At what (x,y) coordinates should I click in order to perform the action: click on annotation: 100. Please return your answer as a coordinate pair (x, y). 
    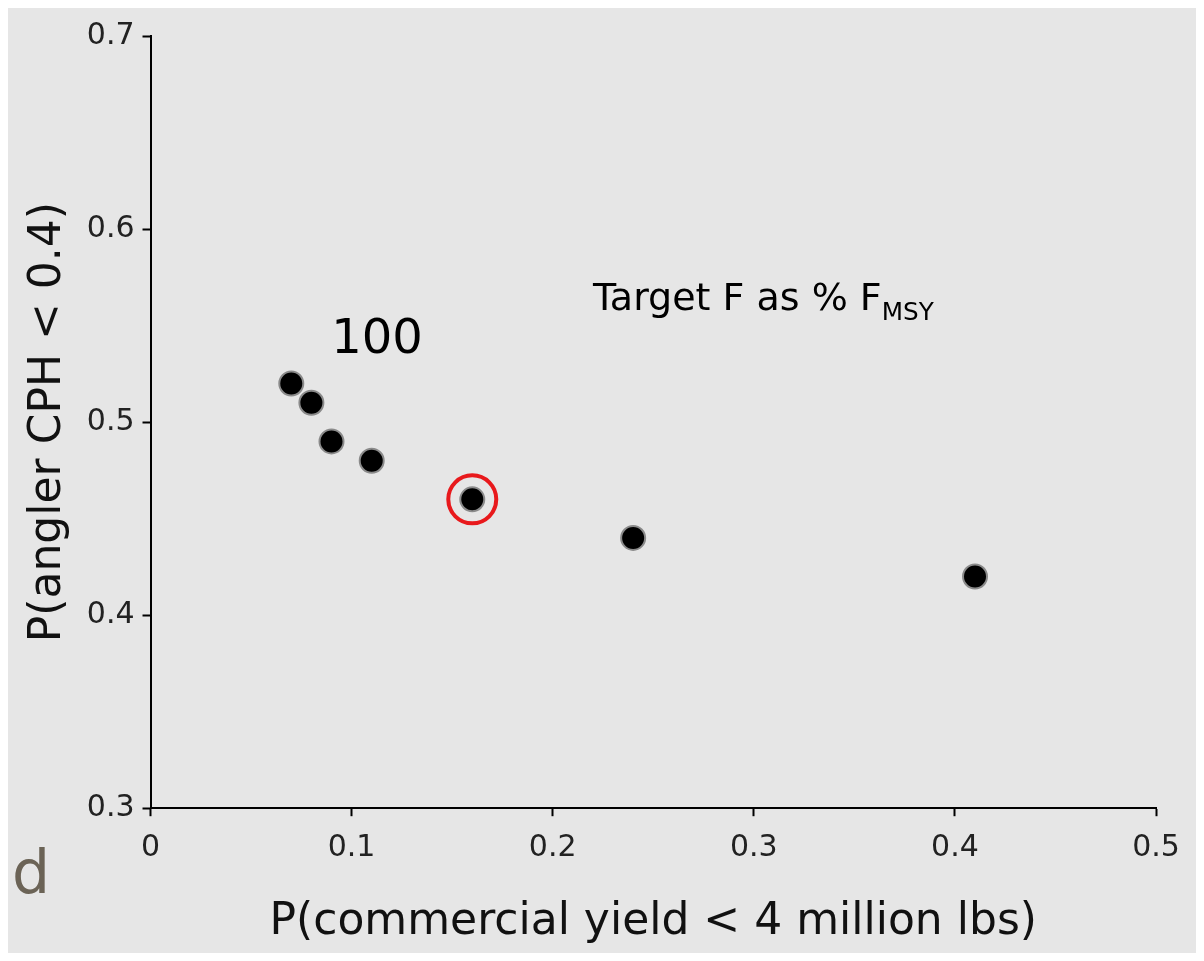
    Looking at the image, I should click on (377, 336).